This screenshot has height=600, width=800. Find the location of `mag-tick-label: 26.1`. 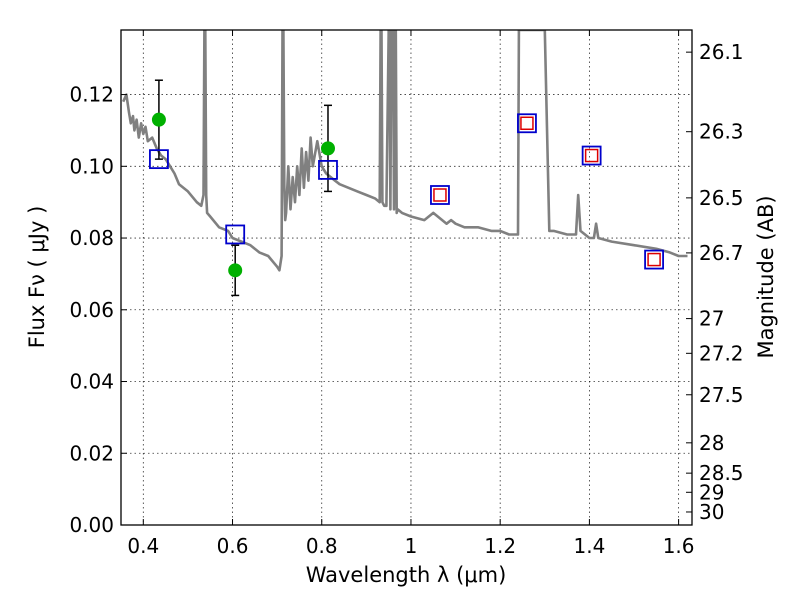

mag-tick-label: 26.1 is located at coordinates (721, 52).